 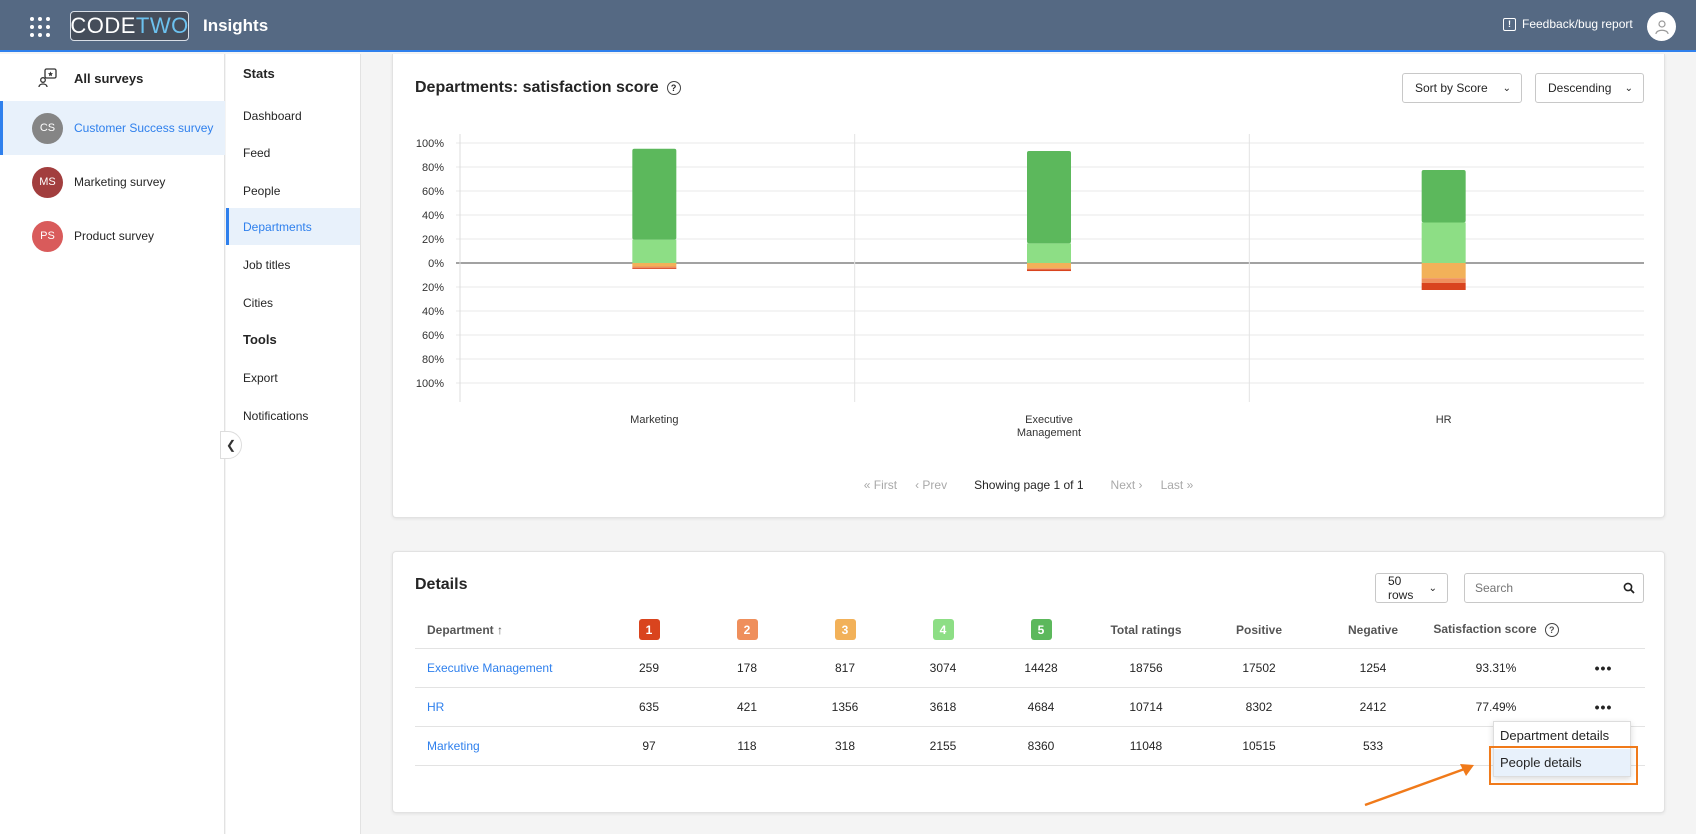 I want to click on col-department: Department ↑, so click(x=465, y=629).